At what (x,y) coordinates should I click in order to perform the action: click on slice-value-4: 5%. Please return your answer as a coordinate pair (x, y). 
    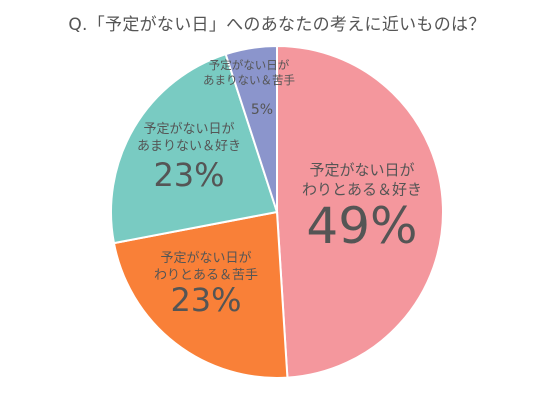
    Looking at the image, I should click on (262, 110).